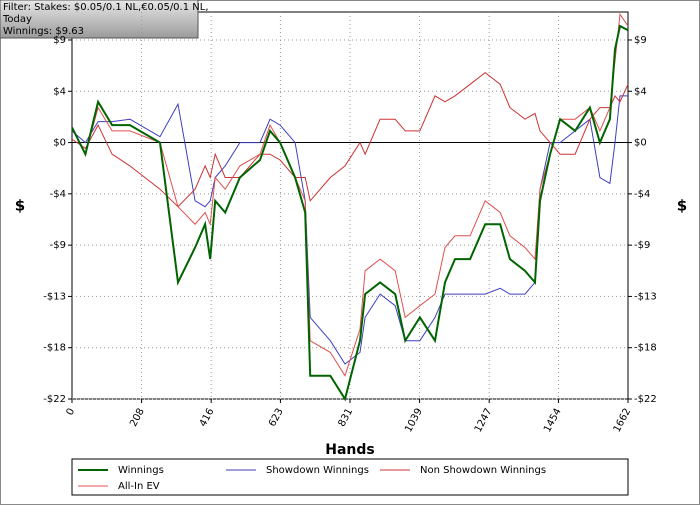 This screenshot has height=505, width=700. I want to click on filter-text: Winnings: $9.63, so click(43, 31).